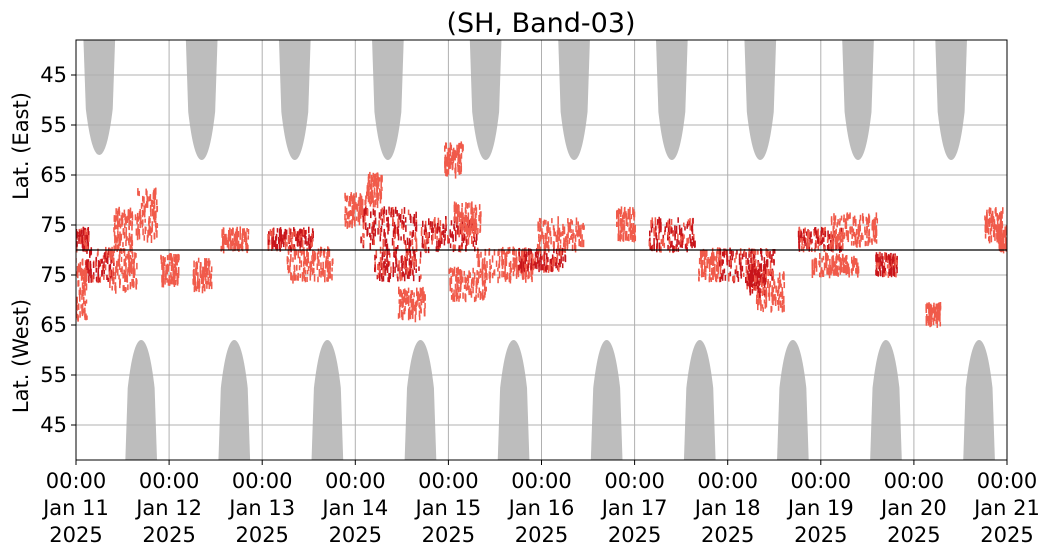 This screenshot has width=1051, height=556. I want to click on x-tick-label: Jan 16, so click(541, 508).